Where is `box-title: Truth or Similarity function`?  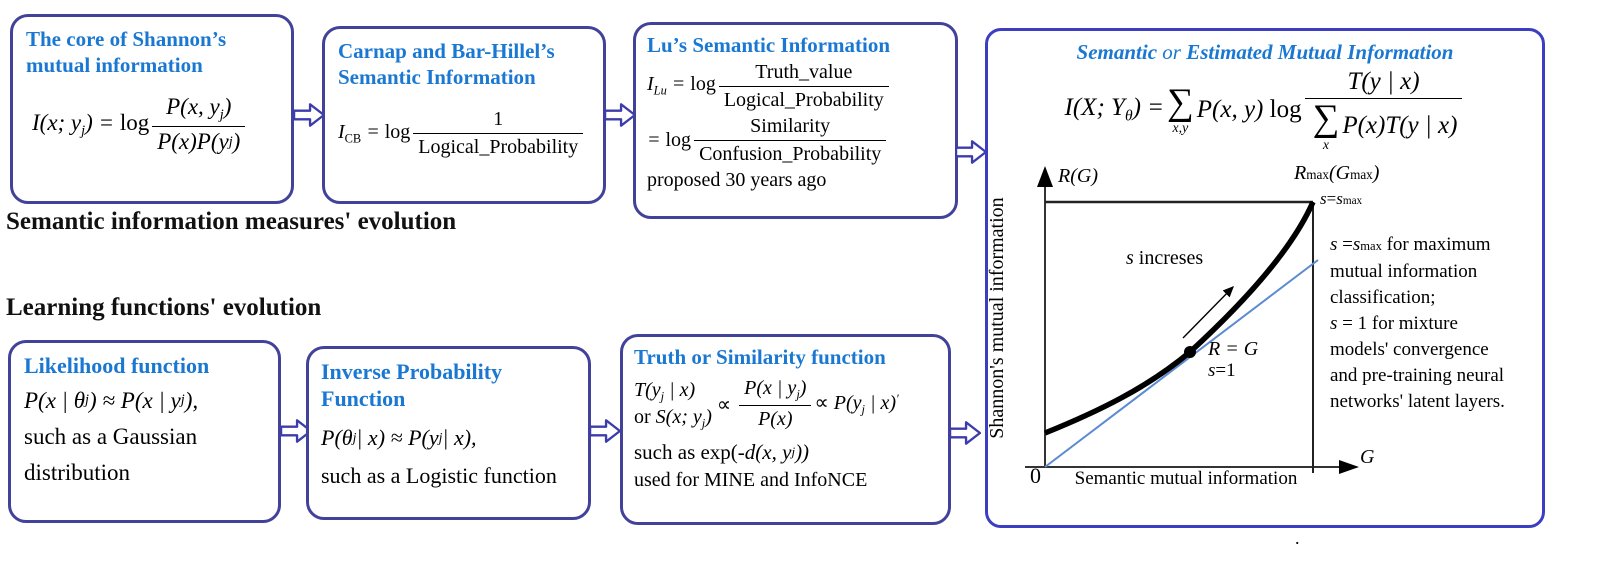
box-title: Truth or Similarity function is located at coordinates (760, 357).